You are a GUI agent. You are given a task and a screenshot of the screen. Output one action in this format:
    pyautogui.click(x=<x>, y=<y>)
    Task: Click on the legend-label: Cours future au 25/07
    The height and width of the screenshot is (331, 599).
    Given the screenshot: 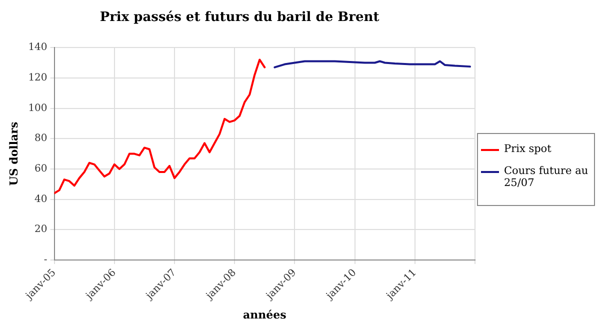 What is the action you would take?
    pyautogui.click(x=547, y=177)
    